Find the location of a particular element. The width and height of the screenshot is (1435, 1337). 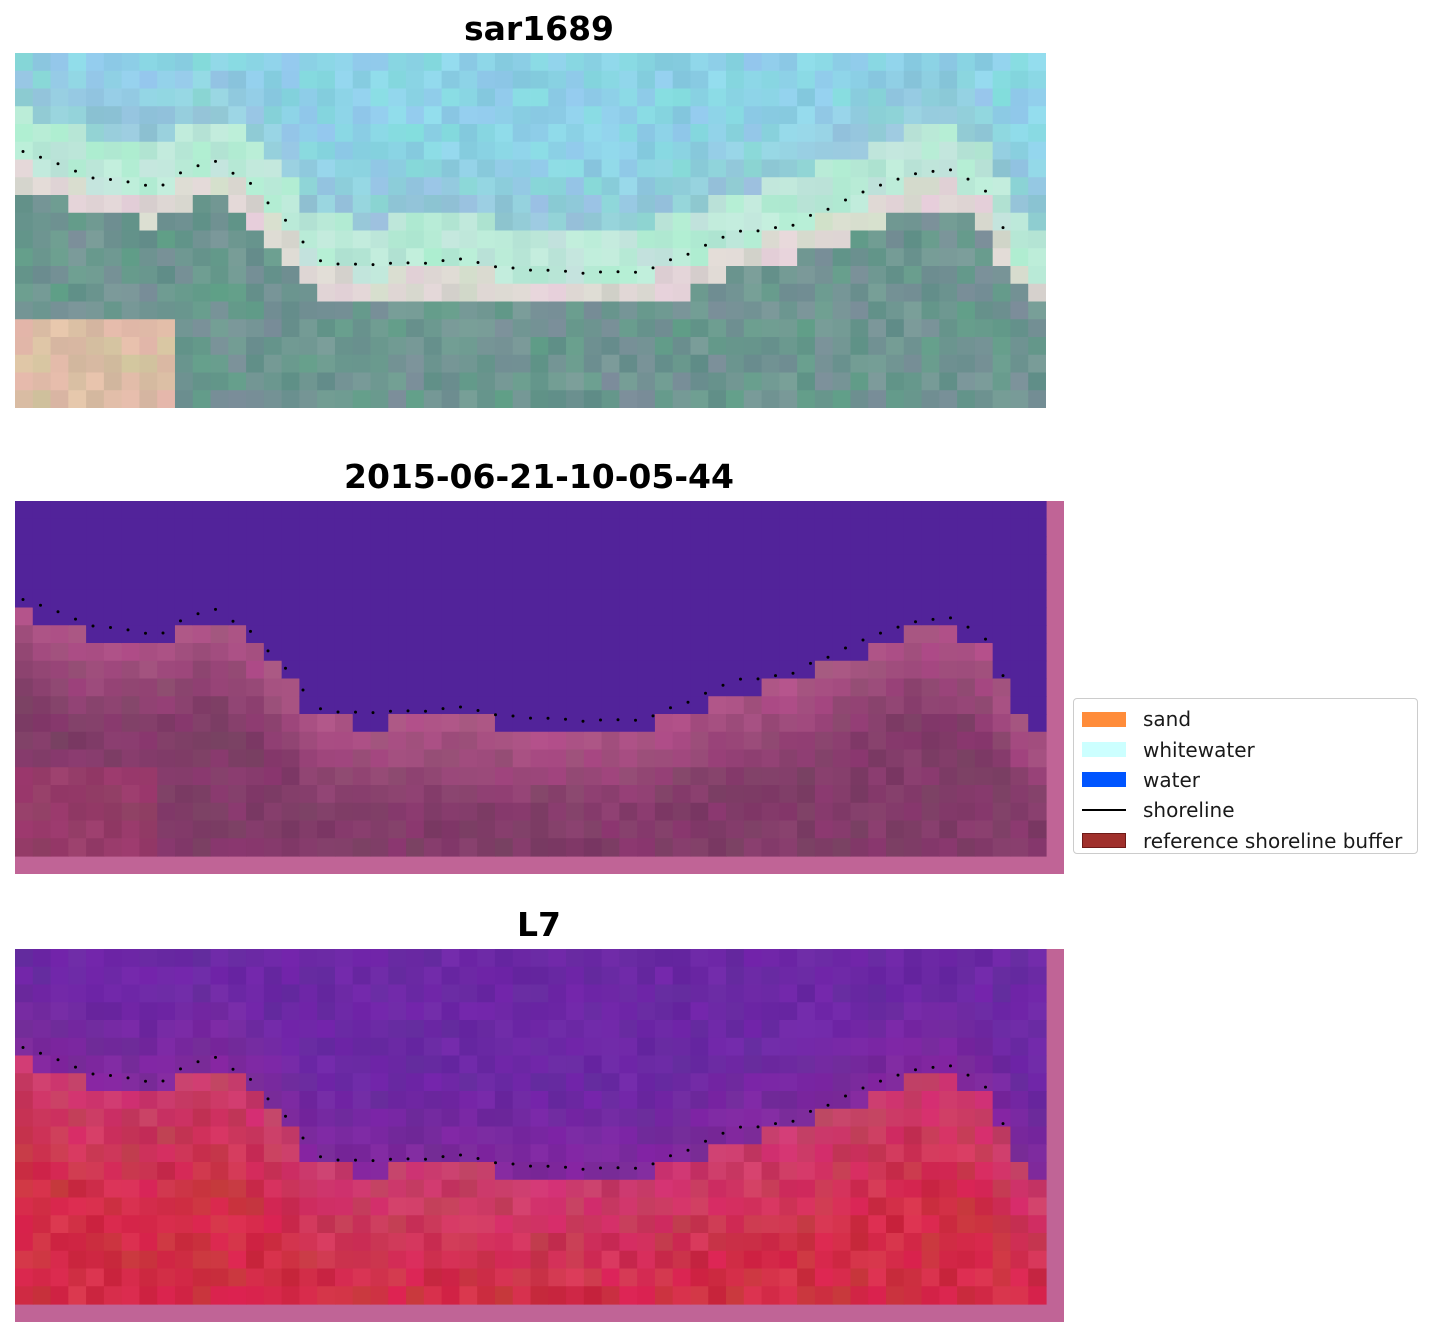

legend-item-buffer: reference shoreline buffer is located at coordinates (1245, 841).